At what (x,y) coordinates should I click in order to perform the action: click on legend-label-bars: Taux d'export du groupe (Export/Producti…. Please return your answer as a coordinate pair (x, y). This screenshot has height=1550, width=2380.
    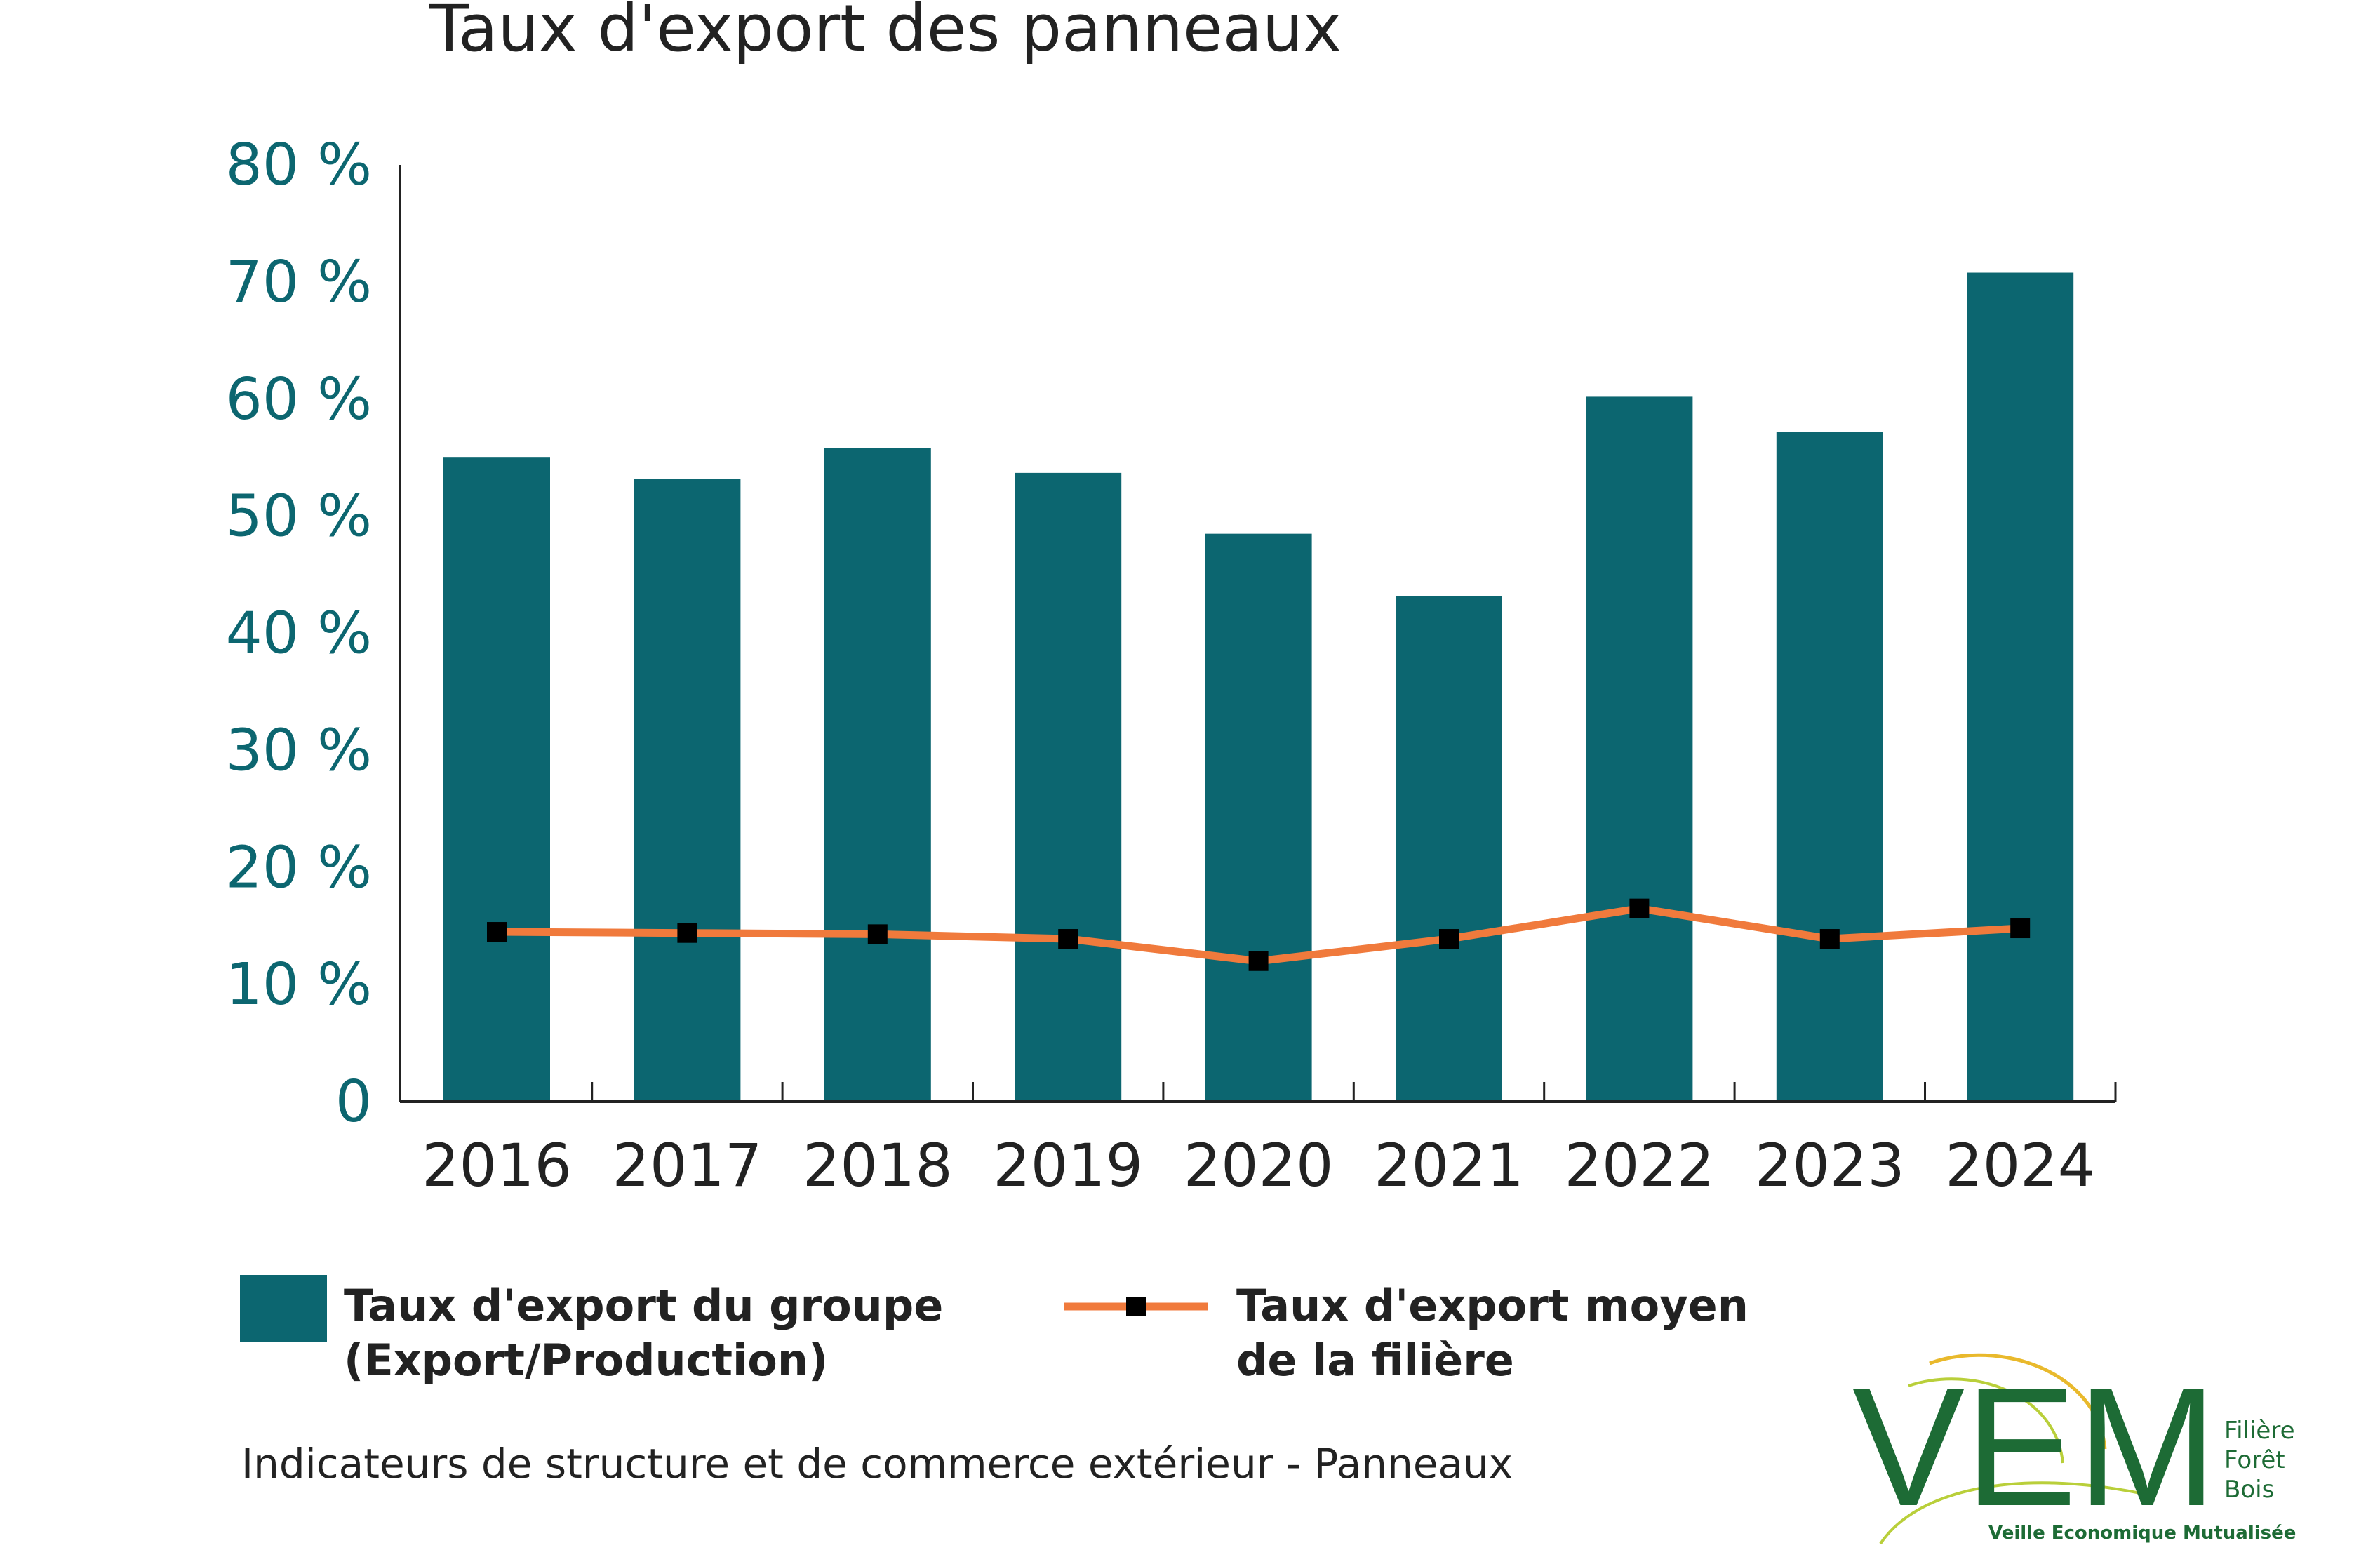
    Looking at the image, I should click on (644, 1333).